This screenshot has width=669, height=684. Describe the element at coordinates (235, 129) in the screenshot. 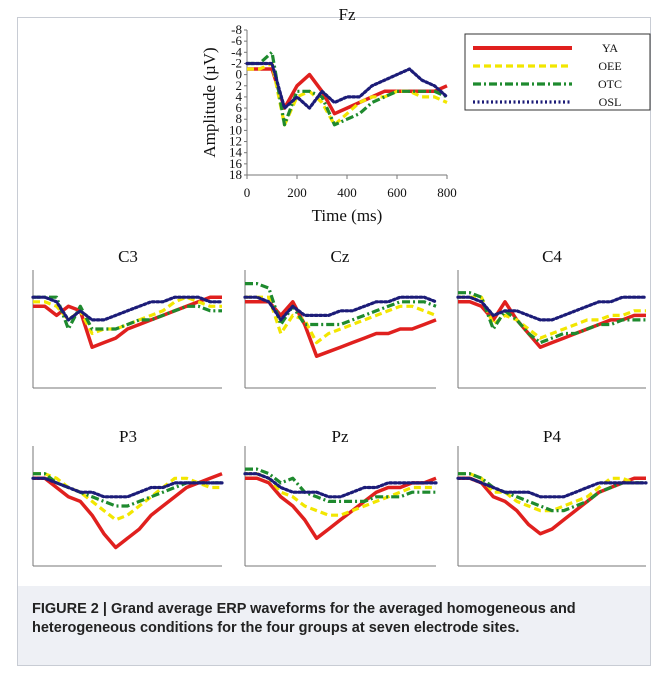

I see `y-tick-label: 10` at that location.